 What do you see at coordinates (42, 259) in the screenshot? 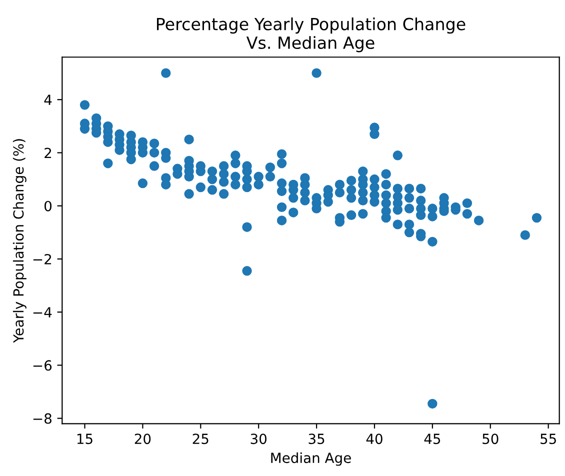
I see `y-tick-label: −2` at bounding box center [42, 259].